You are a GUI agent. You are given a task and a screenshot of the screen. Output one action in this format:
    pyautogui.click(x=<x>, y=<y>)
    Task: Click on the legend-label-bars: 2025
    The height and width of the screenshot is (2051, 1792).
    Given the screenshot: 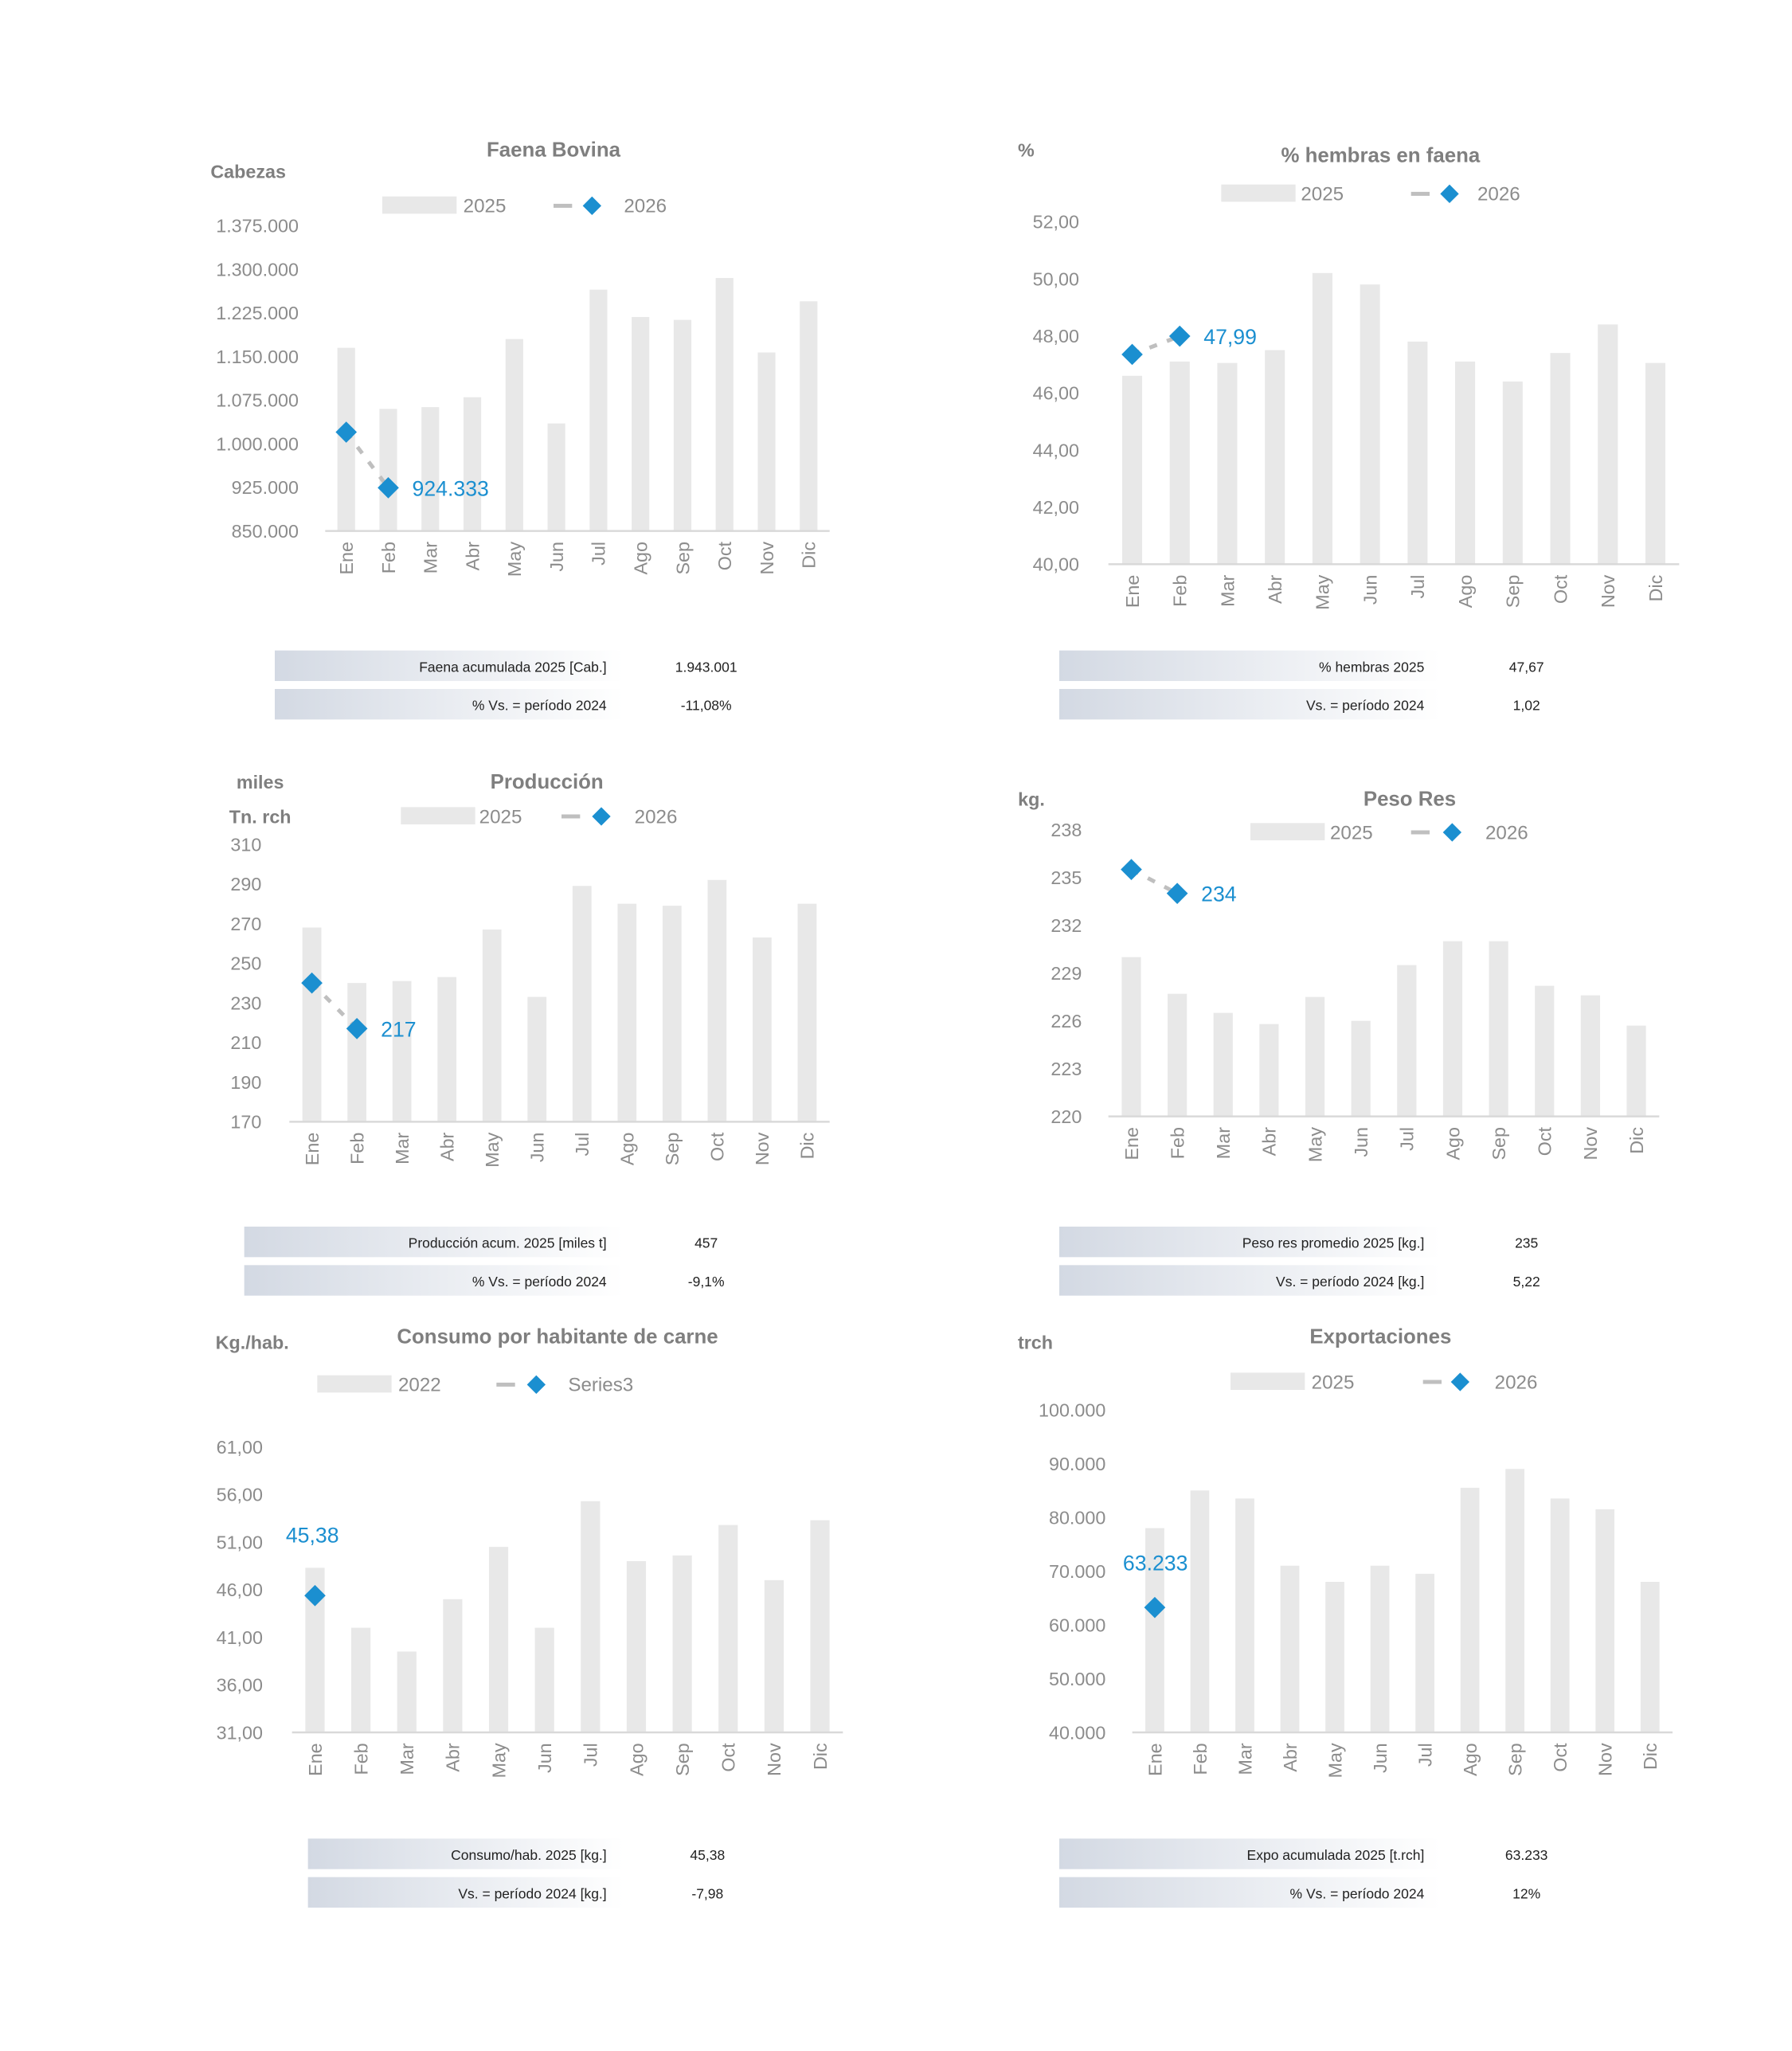 What is the action you would take?
    pyautogui.click(x=1322, y=194)
    